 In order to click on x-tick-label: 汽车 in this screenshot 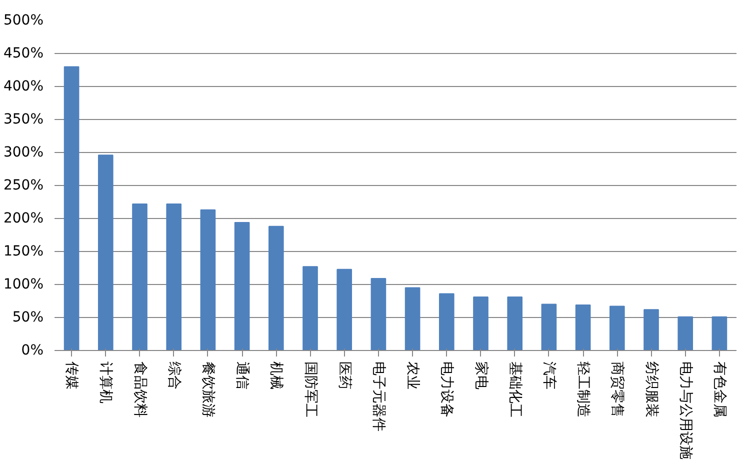, I will do `click(548, 376)`.